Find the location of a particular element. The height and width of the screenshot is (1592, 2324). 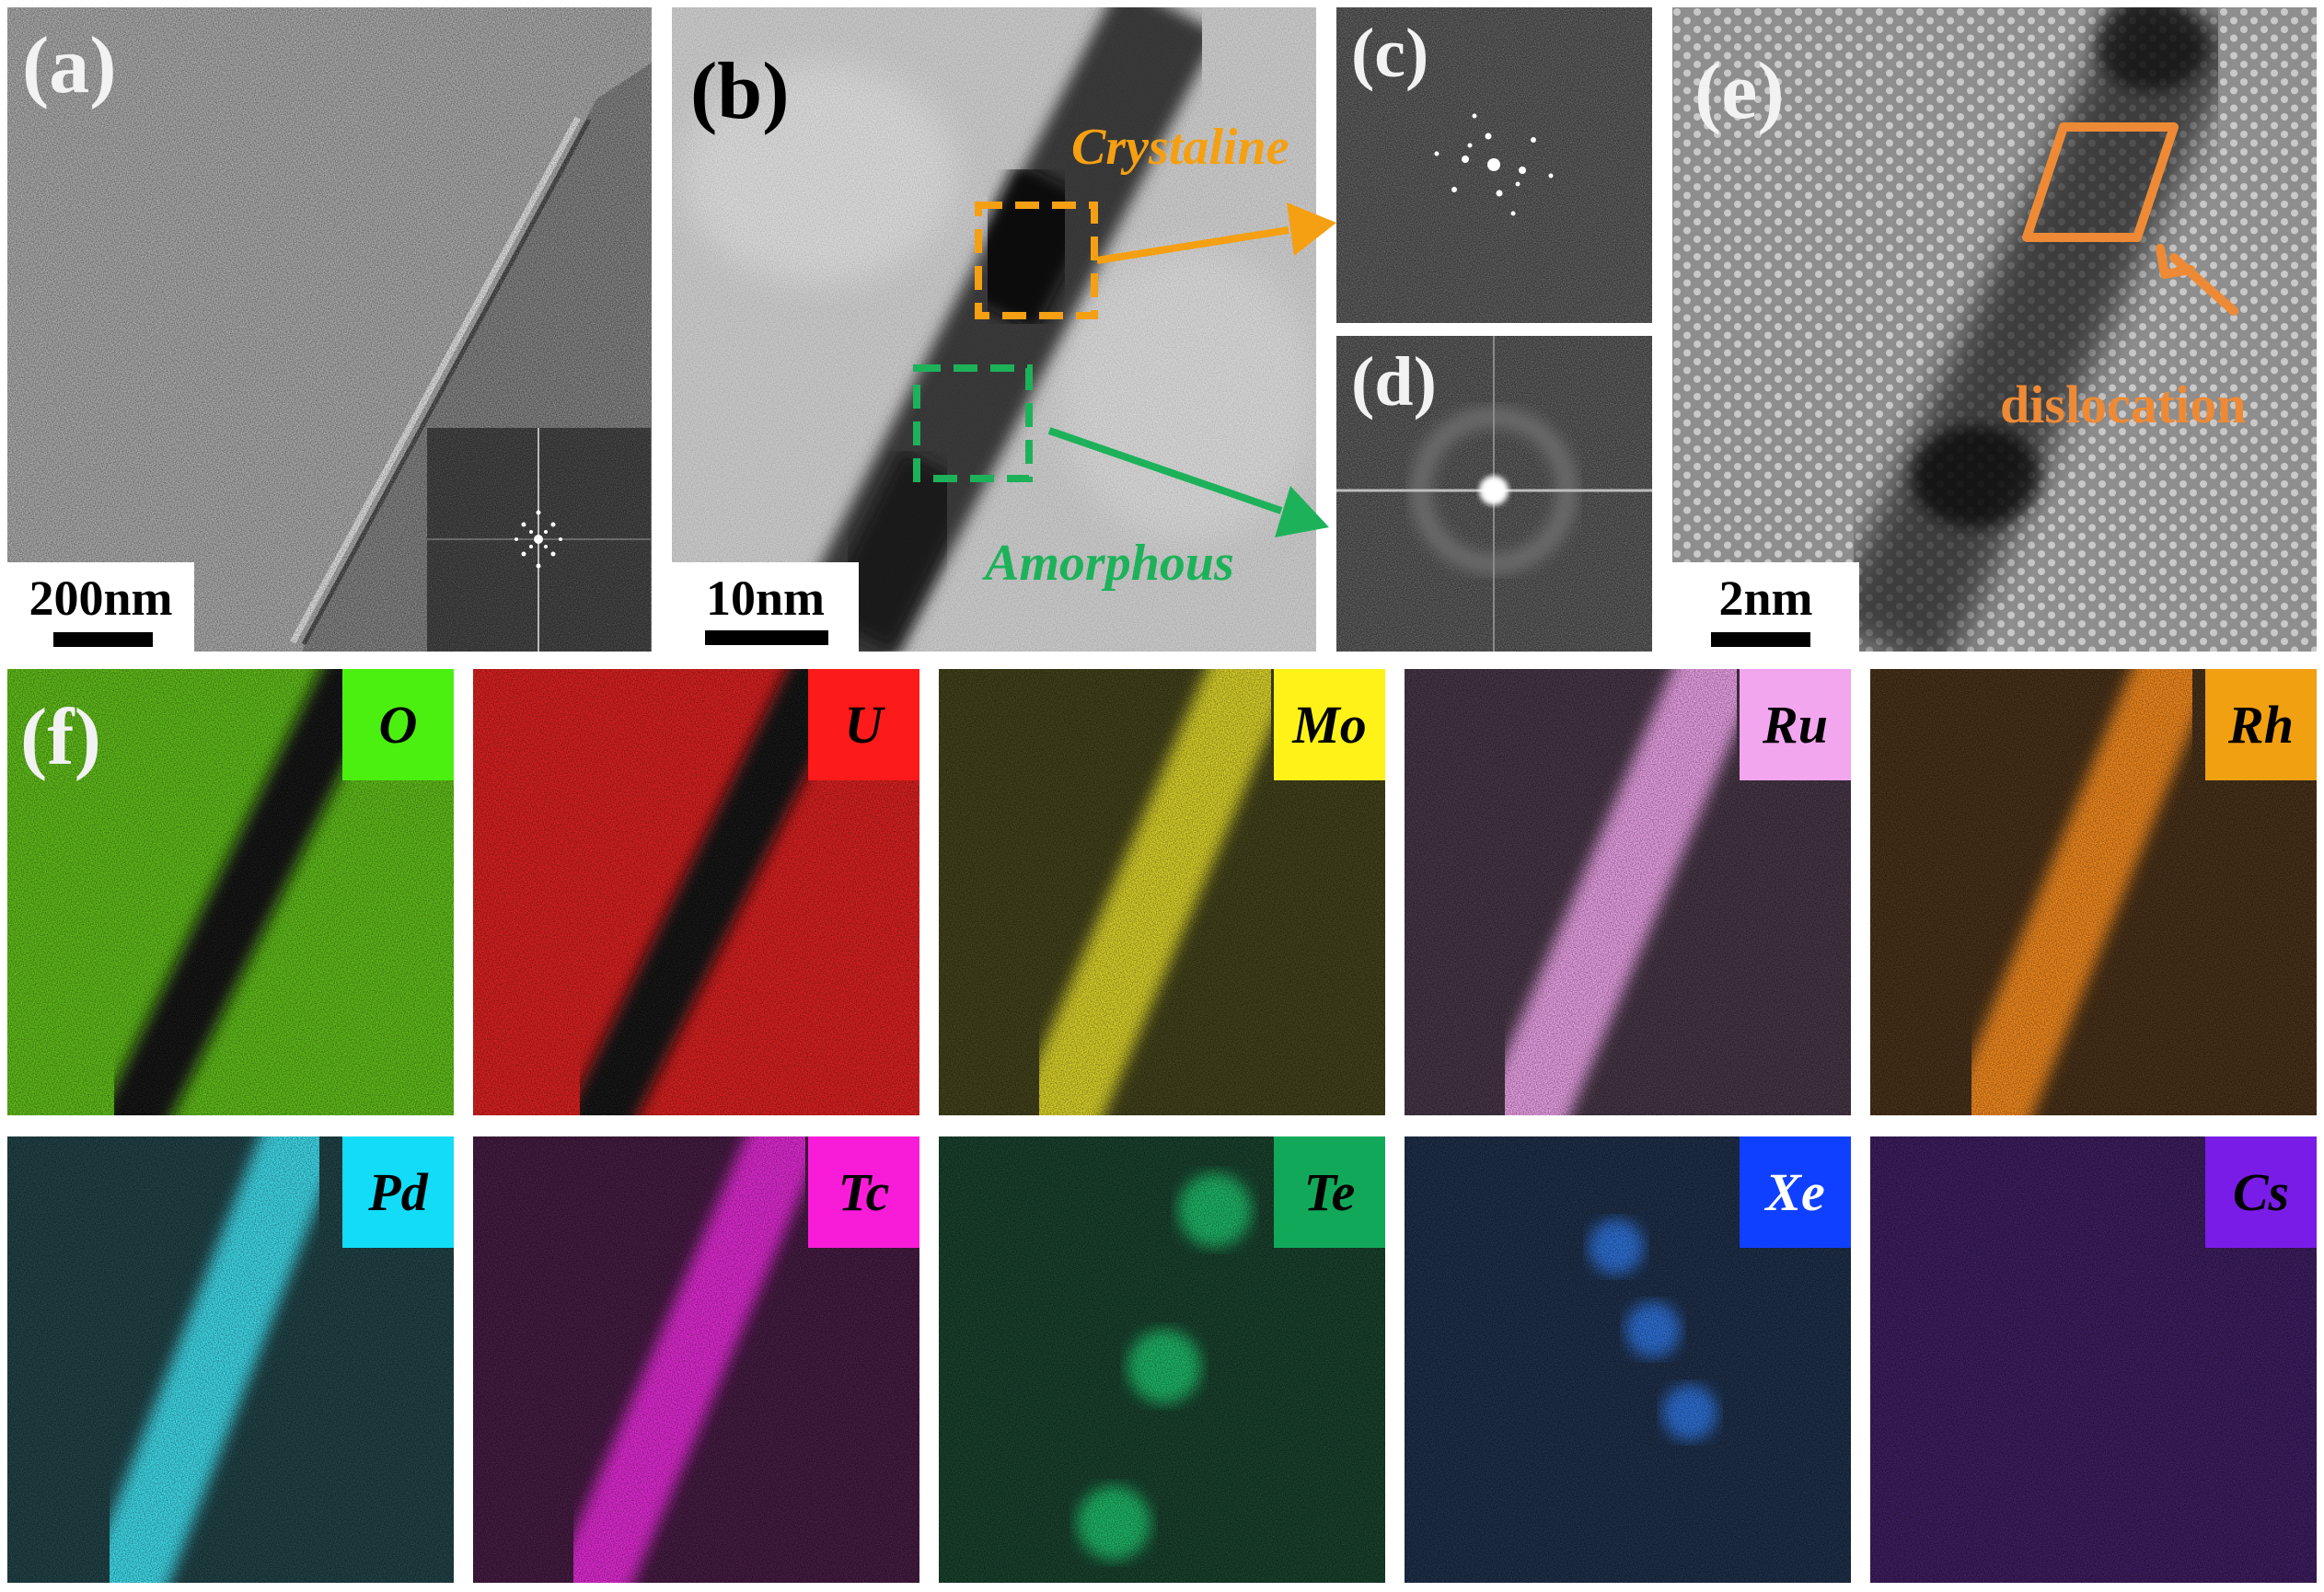

element-badge-u: U is located at coordinates (863, 724).